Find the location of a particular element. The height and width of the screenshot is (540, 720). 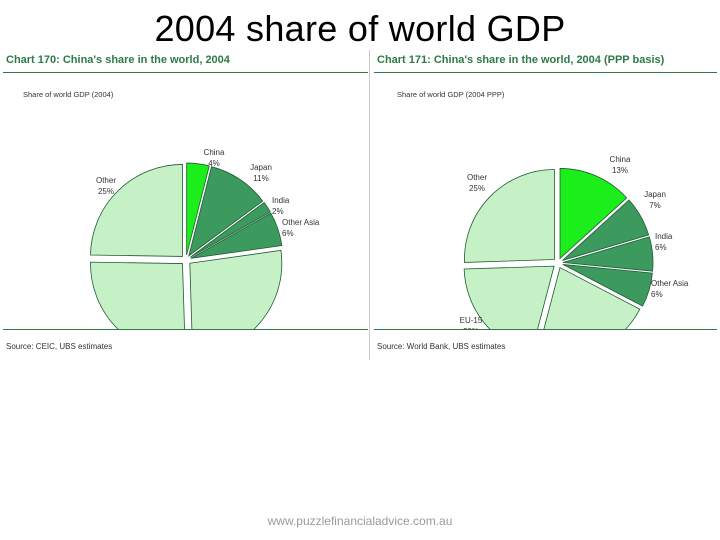

pie-slice-us-left is located at coordinates (236, 289).